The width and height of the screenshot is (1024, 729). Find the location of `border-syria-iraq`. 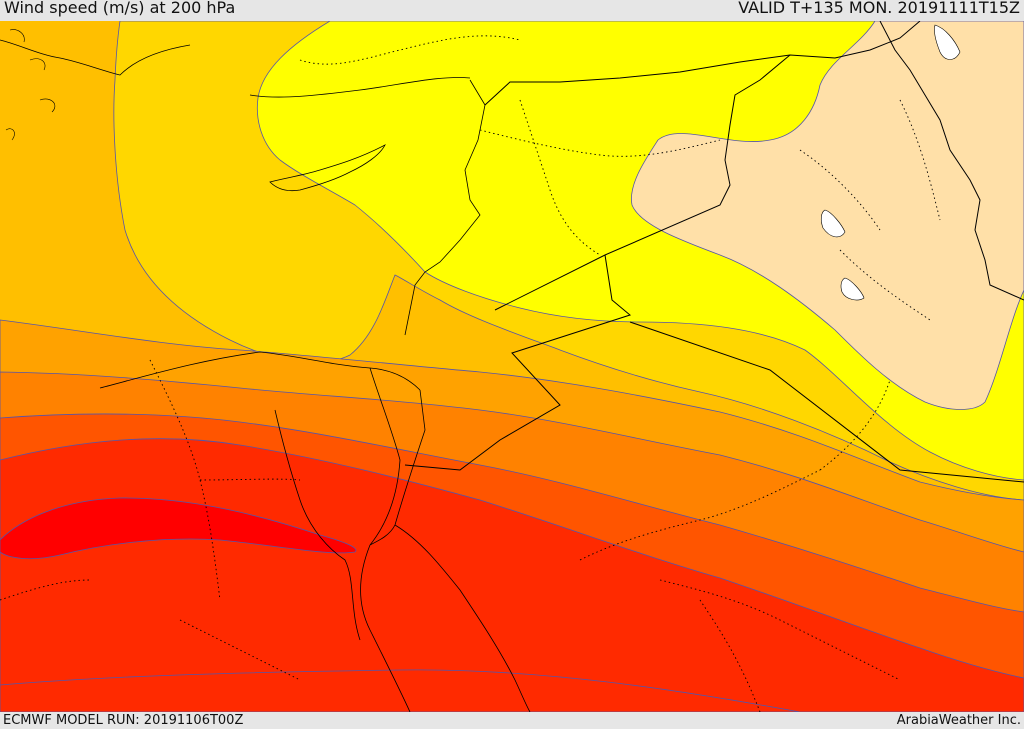

border-syria-iraq is located at coordinates (702, 63).